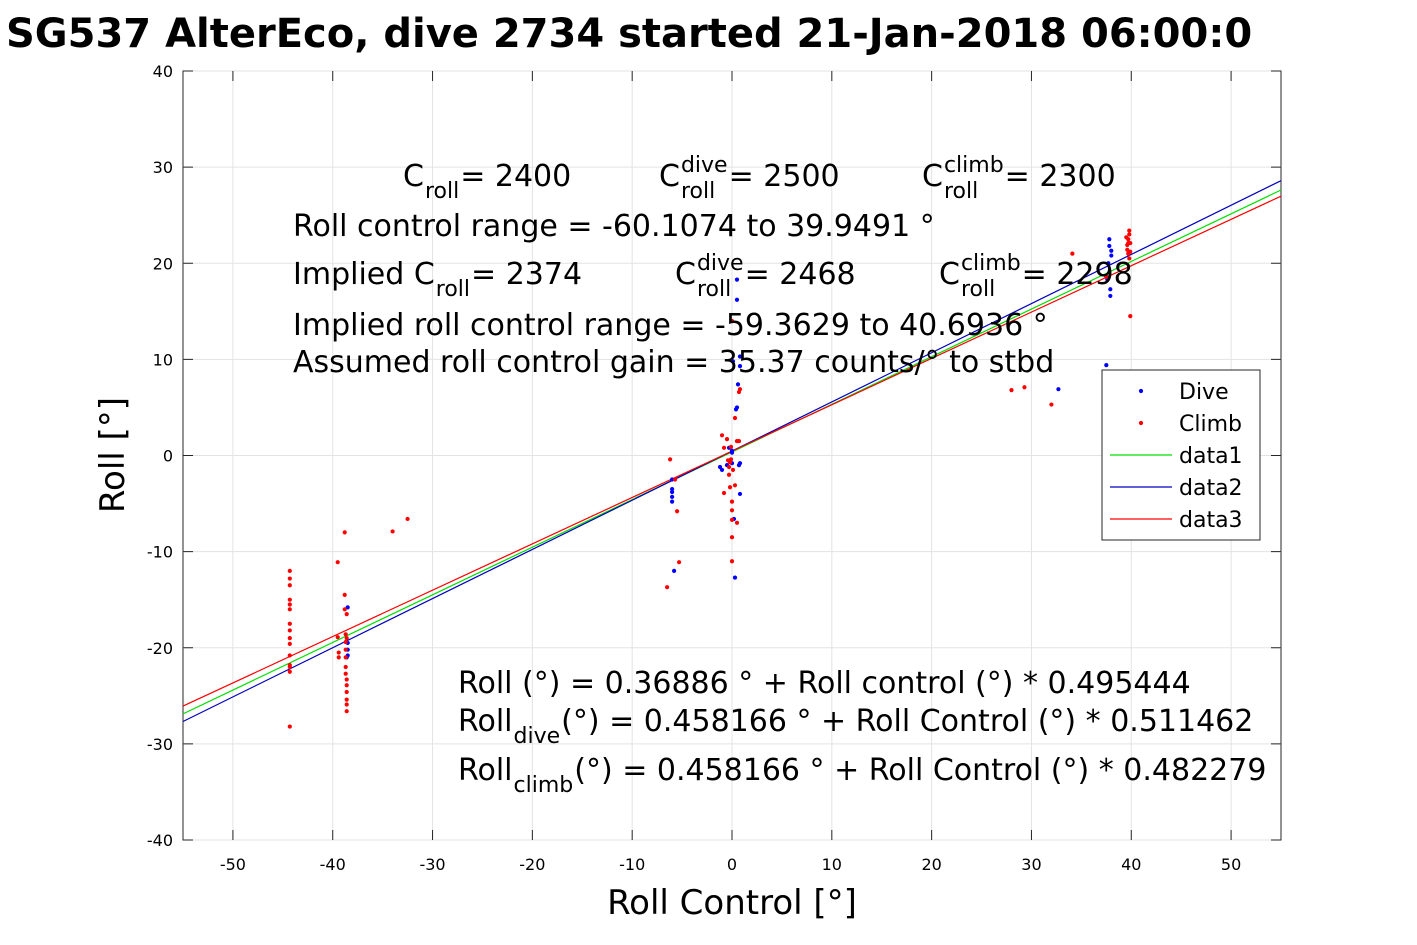 This screenshot has width=1417, height=945. I want to click on x-tick-label: 40, so click(1131, 864).